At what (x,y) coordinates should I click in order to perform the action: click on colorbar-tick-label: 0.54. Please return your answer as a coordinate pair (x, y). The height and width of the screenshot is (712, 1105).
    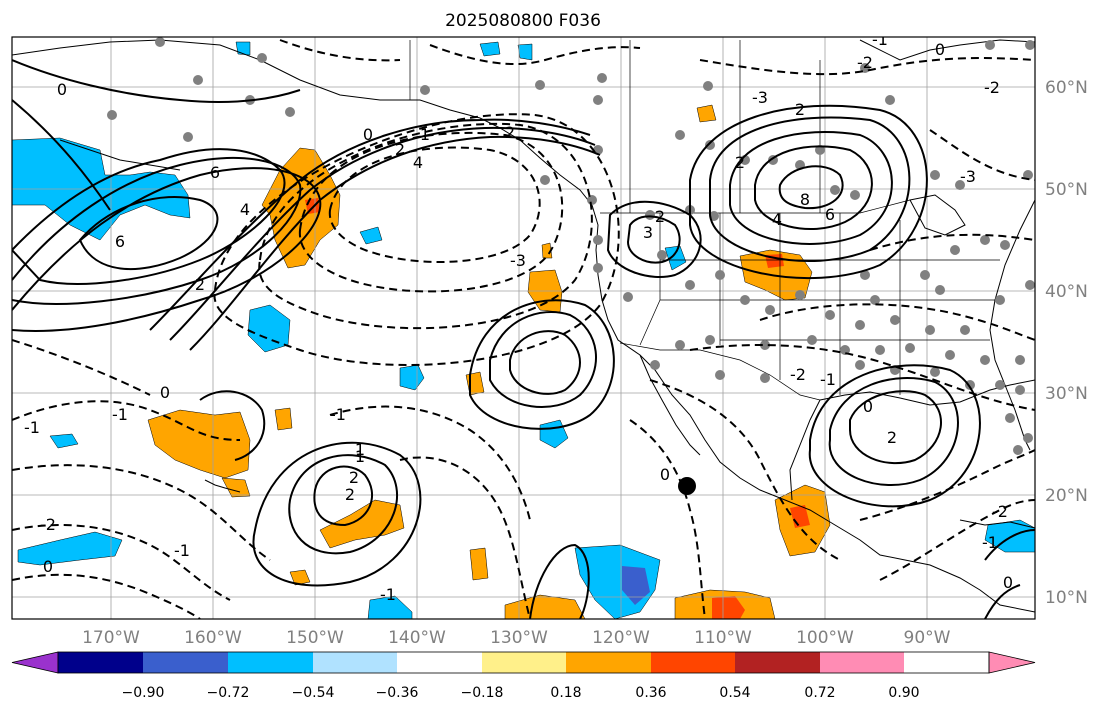
    Looking at the image, I should click on (734, 693).